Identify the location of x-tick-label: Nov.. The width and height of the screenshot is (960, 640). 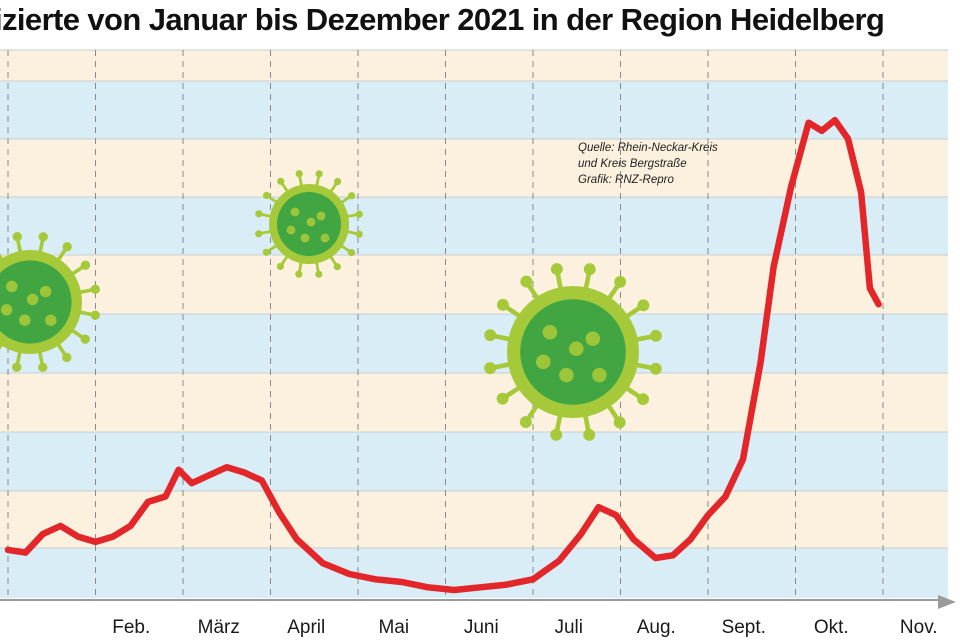
(919, 627).